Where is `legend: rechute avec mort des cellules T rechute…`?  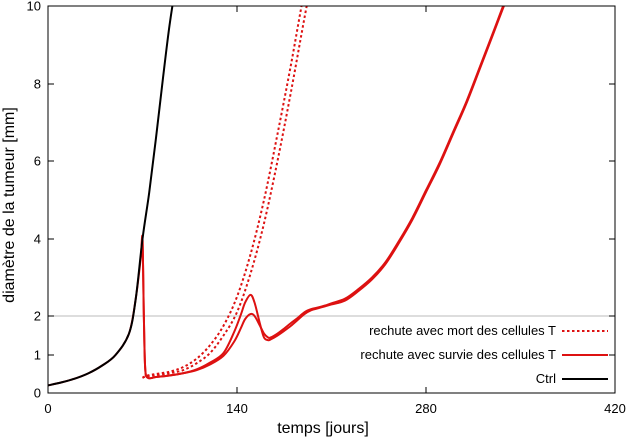 legend: rechute avec mort des cellules T rechute… is located at coordinates (484, 354).